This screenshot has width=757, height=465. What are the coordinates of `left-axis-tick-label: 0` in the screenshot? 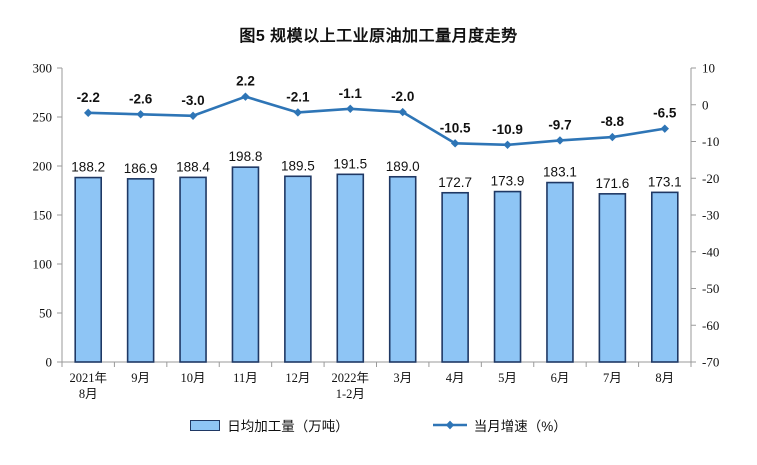 It's located at (49, 362).